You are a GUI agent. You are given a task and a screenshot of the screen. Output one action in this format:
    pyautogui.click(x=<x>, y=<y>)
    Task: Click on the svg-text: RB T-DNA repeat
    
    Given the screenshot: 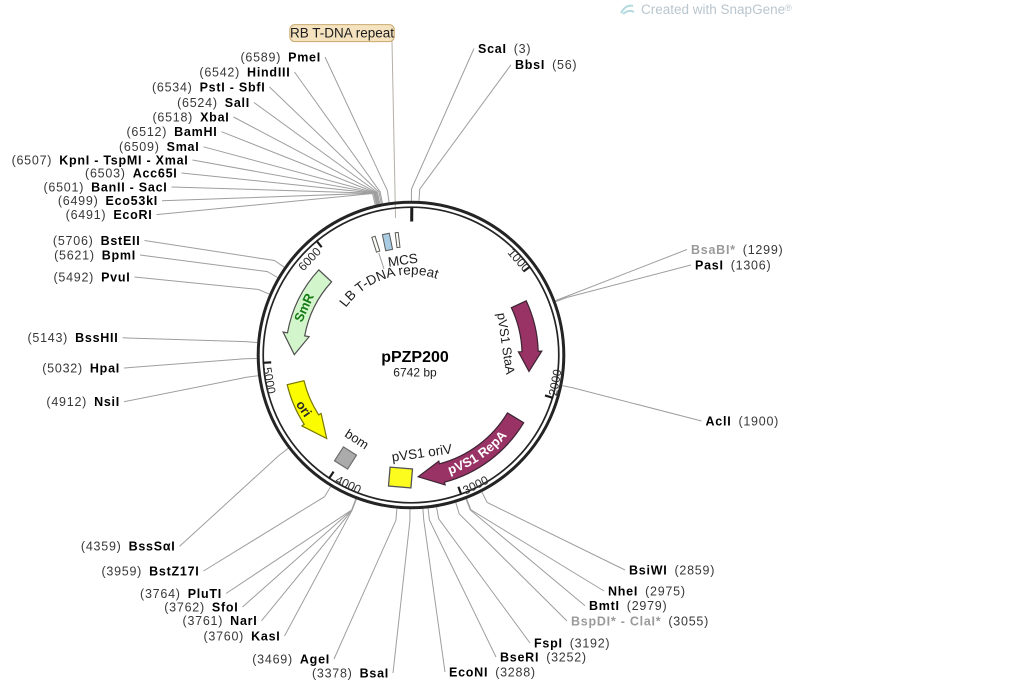 What is the action you would take?
    pyautogui.click(x=342, y=33)
    